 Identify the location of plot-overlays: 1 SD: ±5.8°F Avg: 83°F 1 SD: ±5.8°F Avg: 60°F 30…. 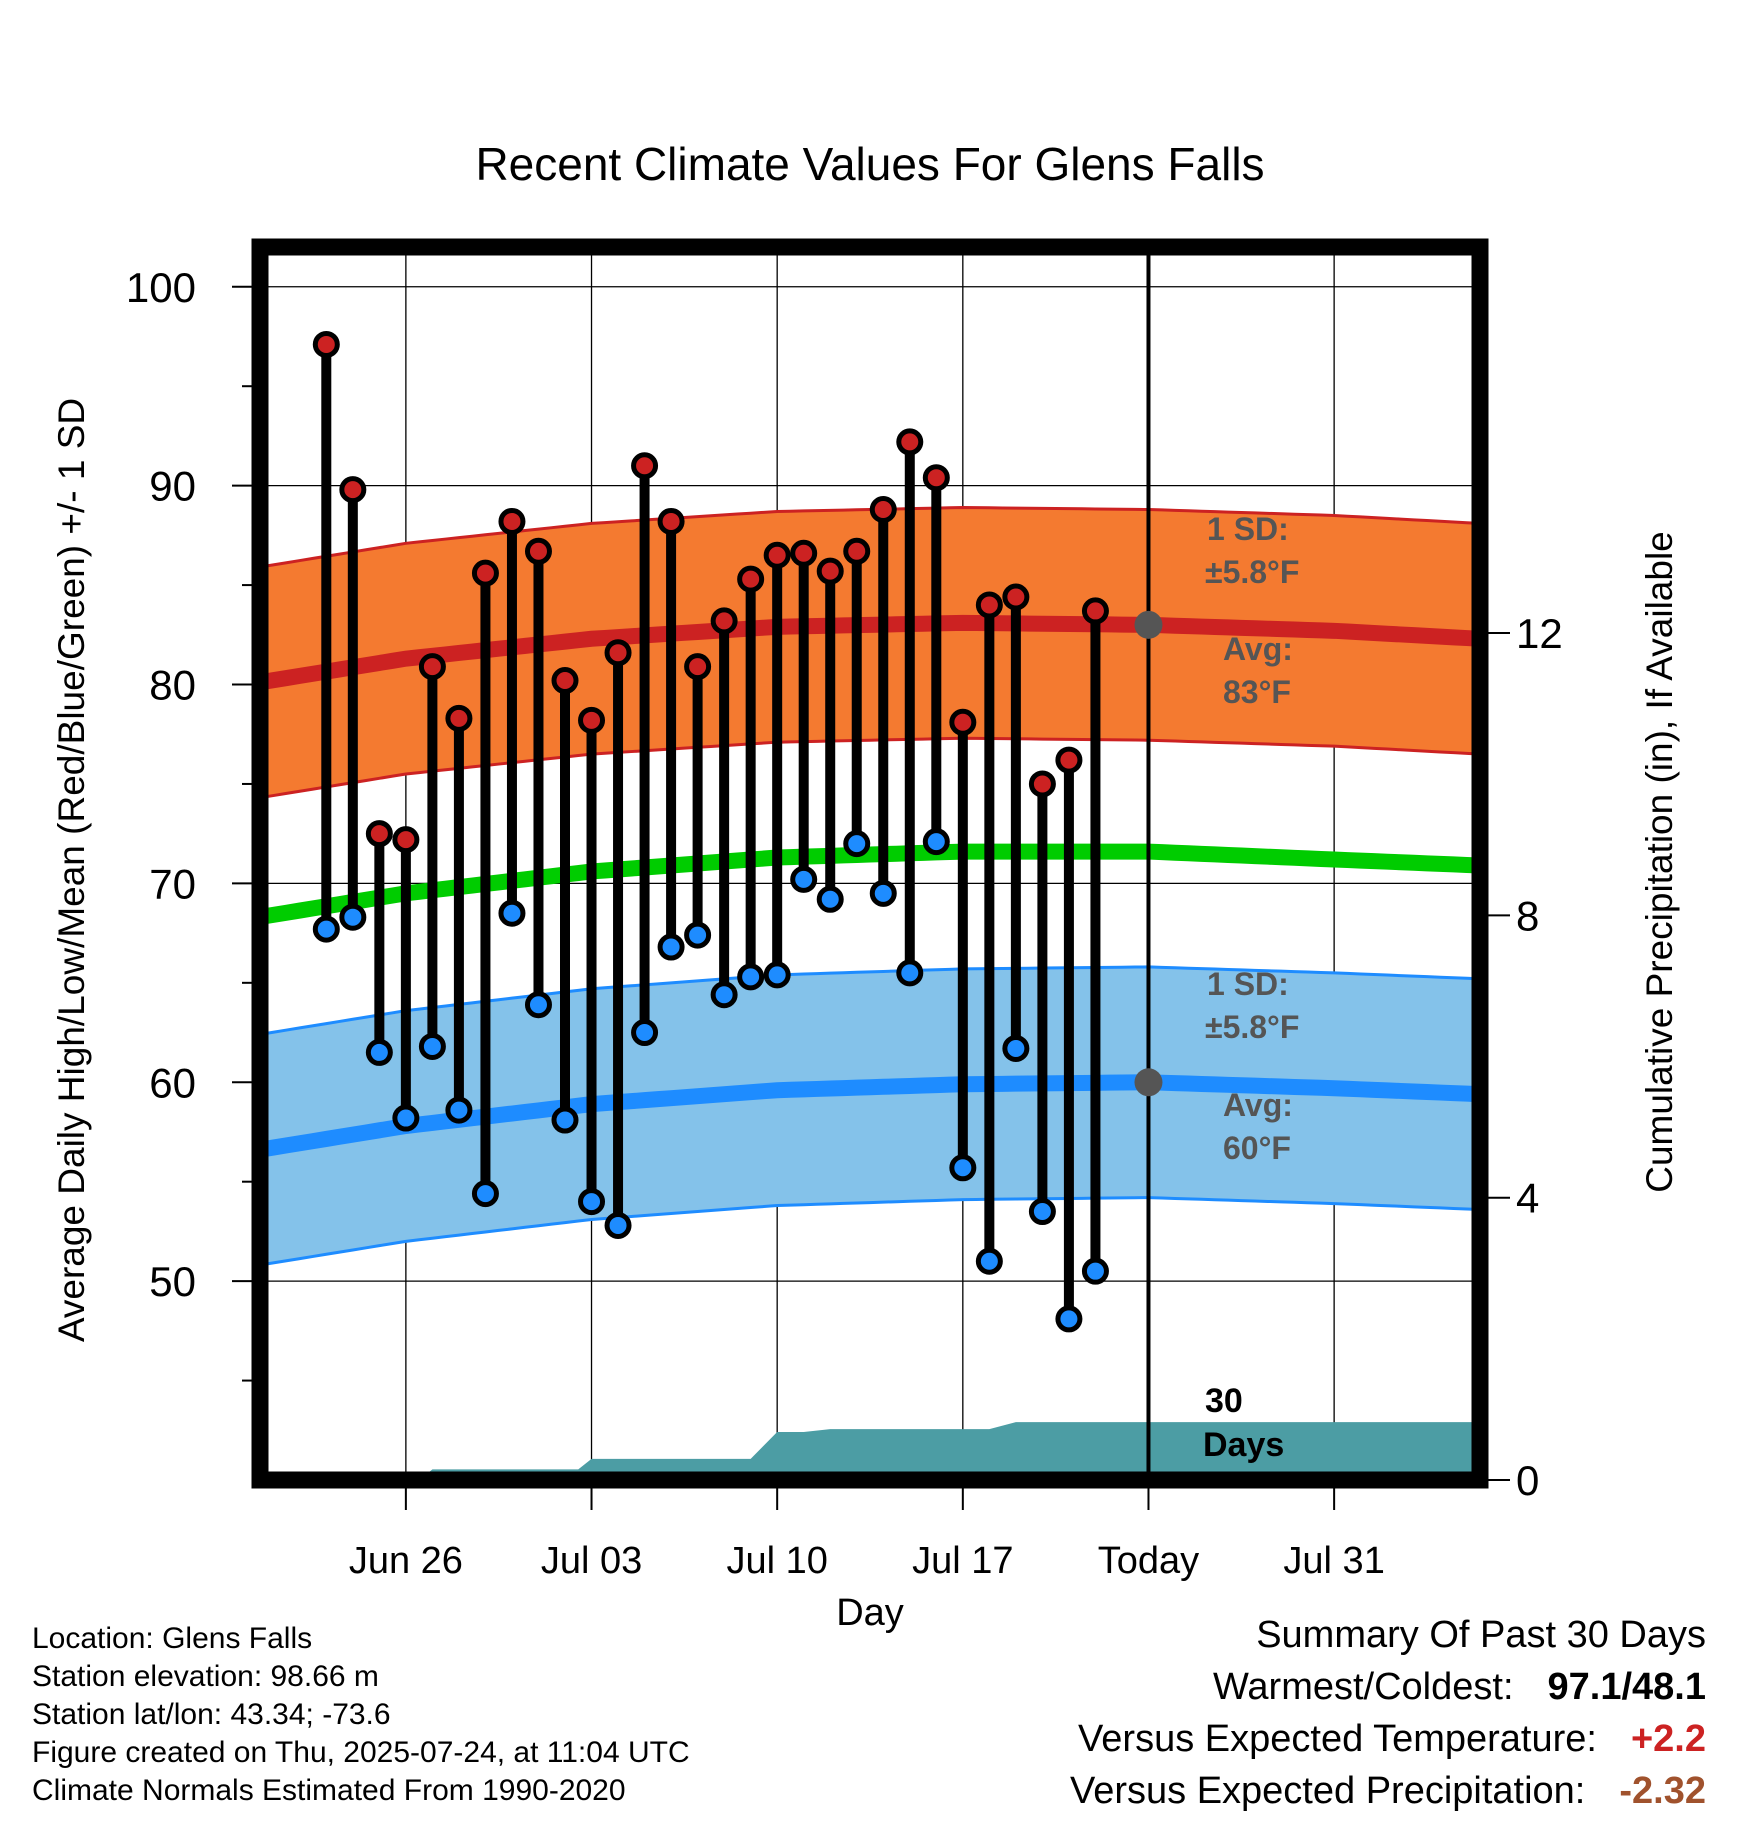
(1216, 863).